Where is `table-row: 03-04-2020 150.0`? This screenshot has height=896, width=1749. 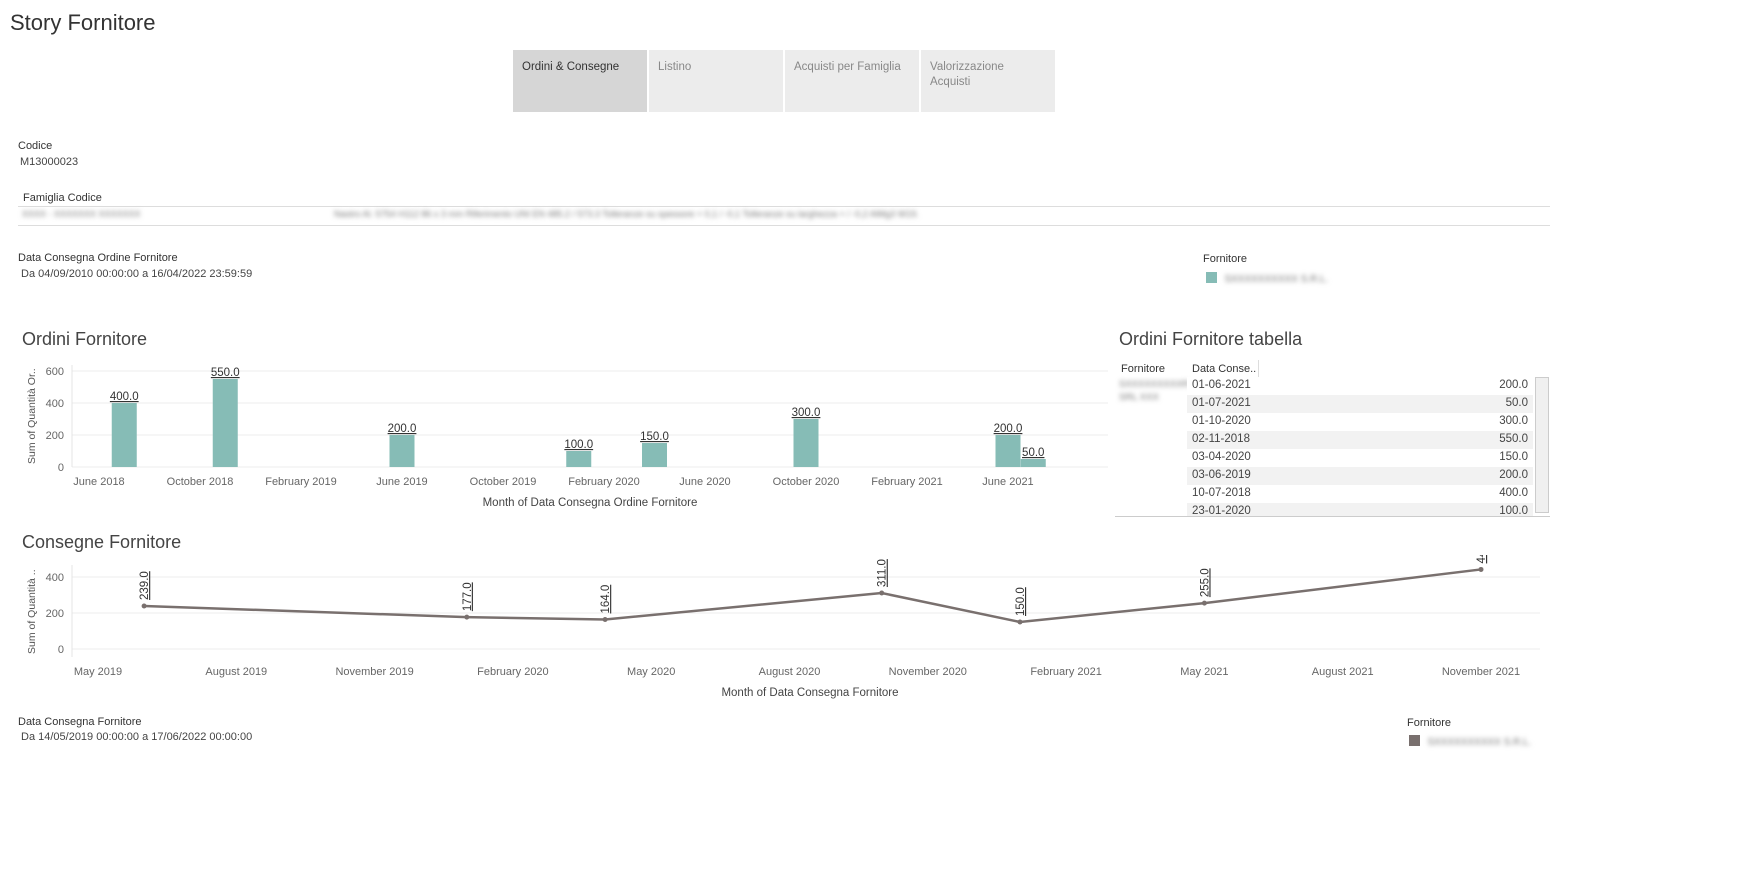
table-row: 03-04-2020 150.0 is located at coordinates (1360, 458).